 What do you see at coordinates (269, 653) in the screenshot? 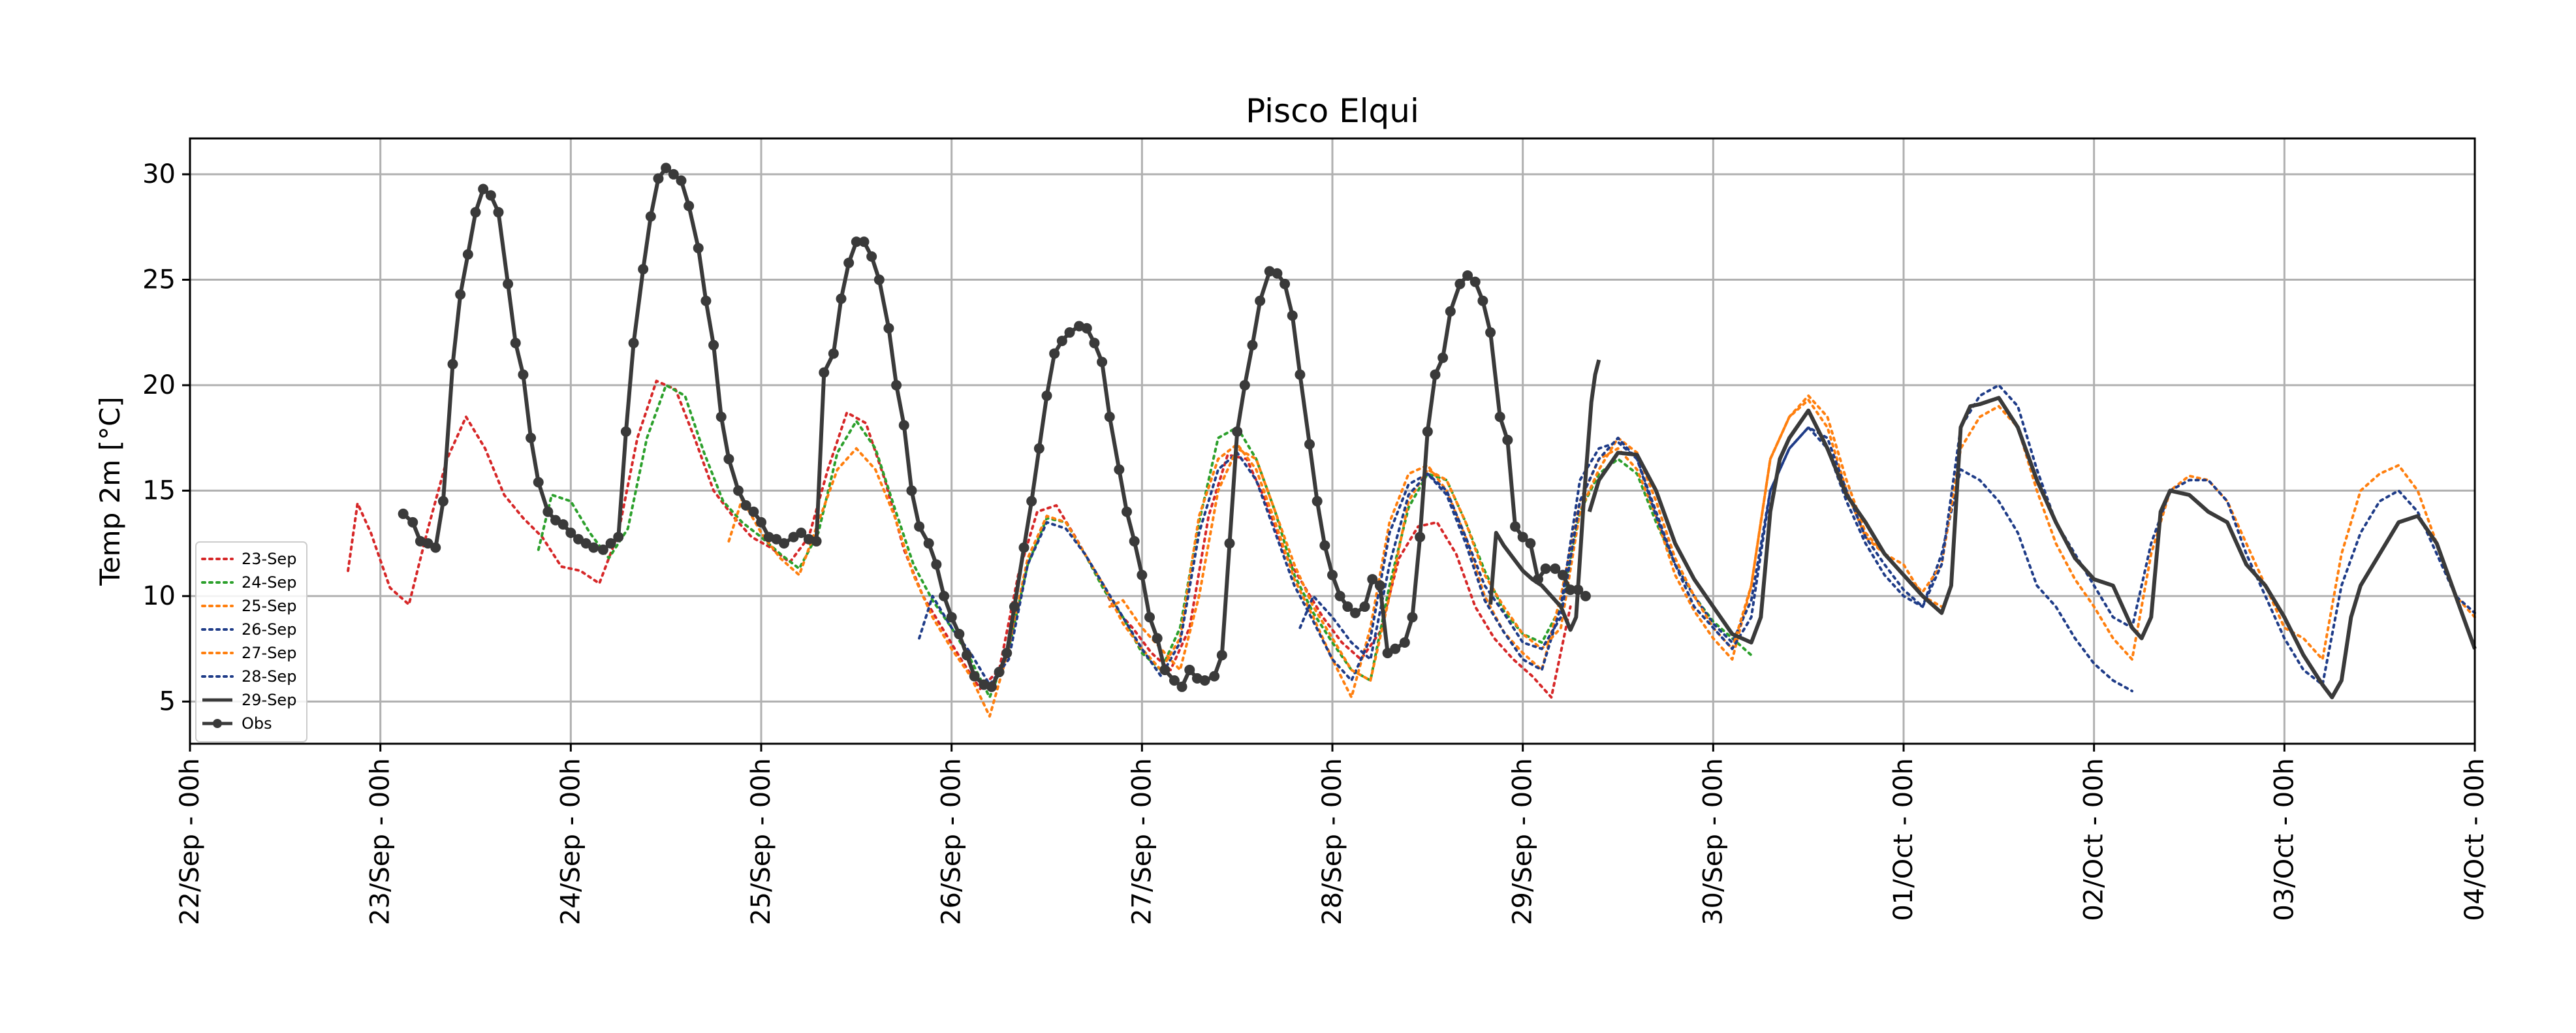
I see `legend-label: 27-Sep` at bounding box center [269, 653].